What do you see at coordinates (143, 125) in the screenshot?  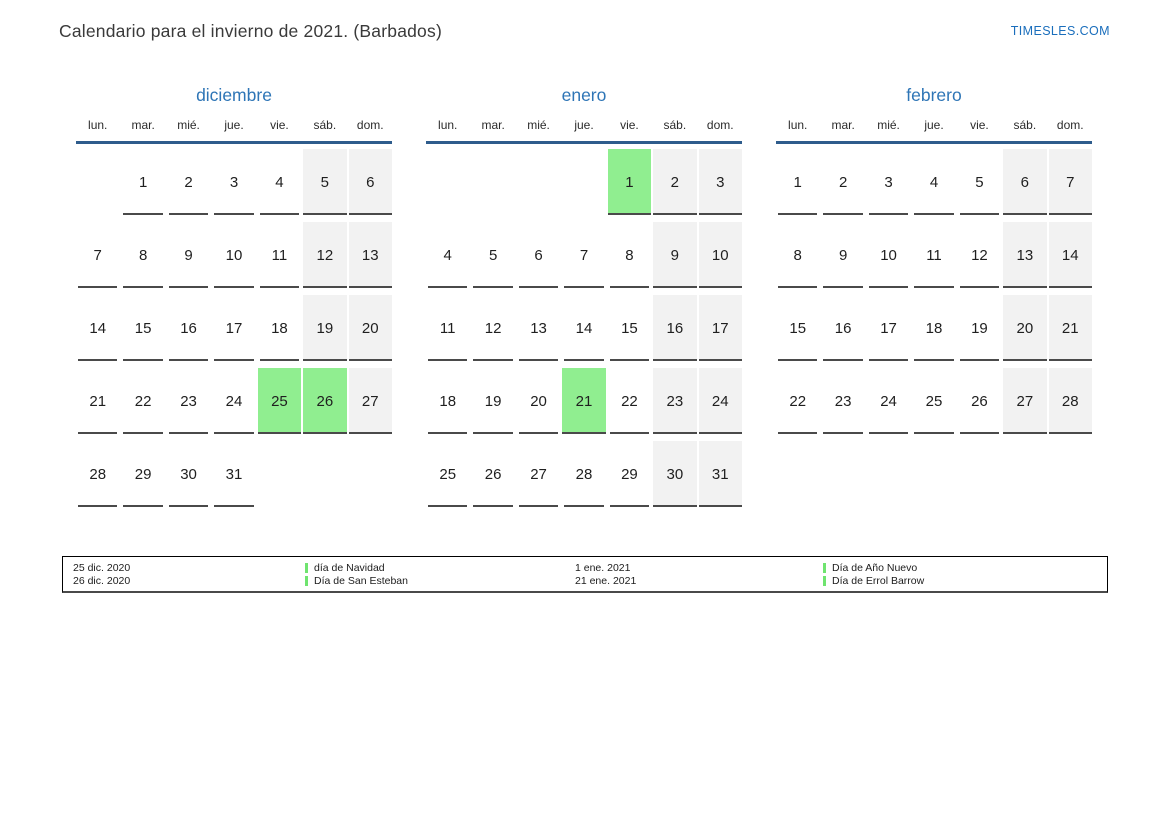 I see `weekday-label: mar.` at bounding box center [143, 125].